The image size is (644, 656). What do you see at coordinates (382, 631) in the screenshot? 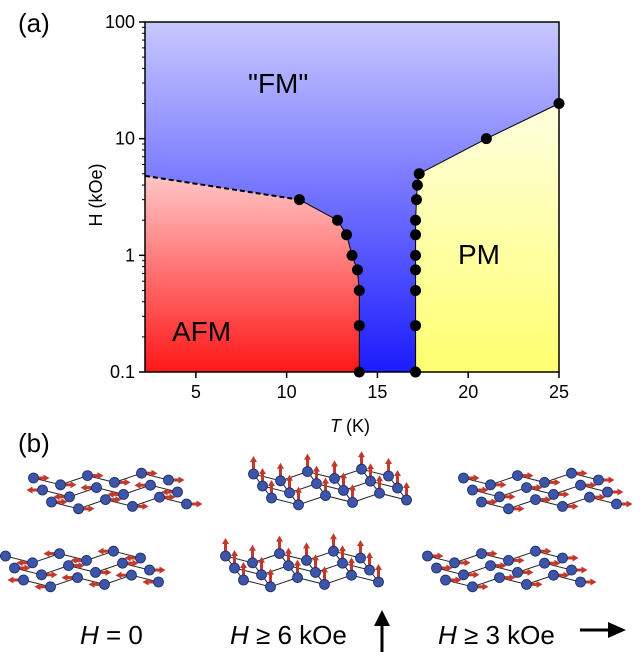
I see `field-up-arrow-icon` at bounding box center [382, 631].